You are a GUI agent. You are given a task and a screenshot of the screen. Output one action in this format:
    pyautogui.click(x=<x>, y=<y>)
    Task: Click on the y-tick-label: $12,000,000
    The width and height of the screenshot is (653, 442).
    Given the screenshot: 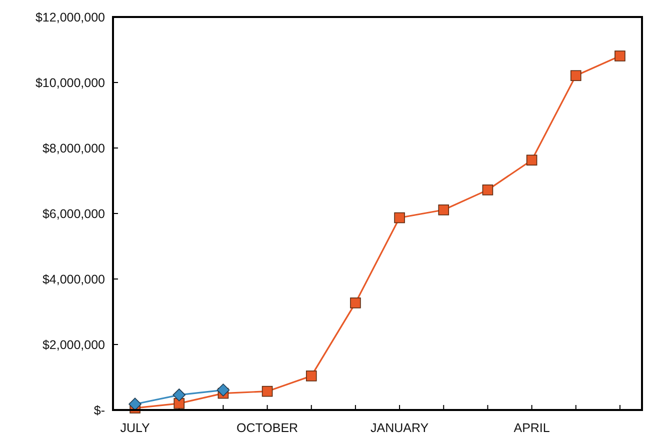 What is the action you would take?
    pyautogui.click(x=70, y=17)
    